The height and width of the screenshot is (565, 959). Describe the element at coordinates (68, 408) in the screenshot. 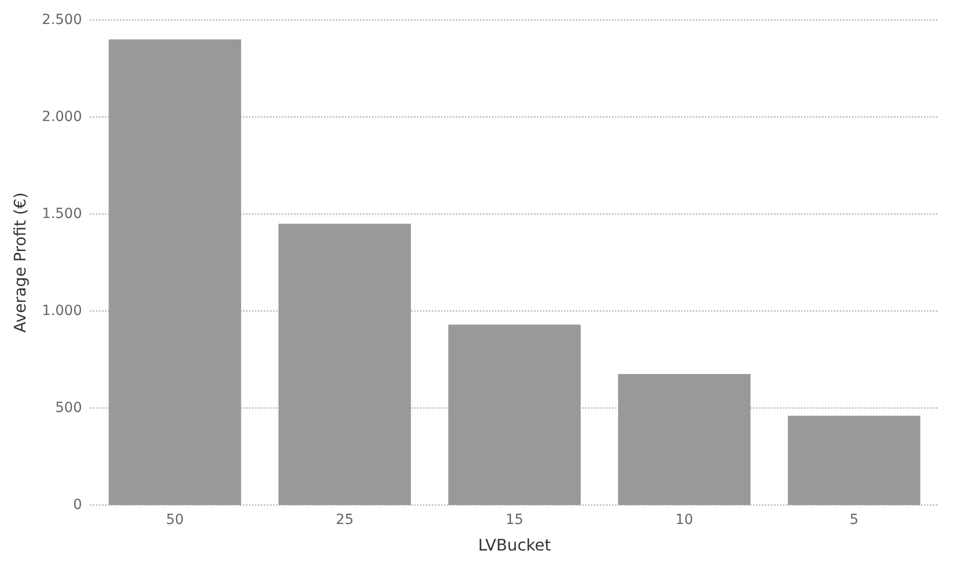

I see `y-tick-label: 500` at that location.